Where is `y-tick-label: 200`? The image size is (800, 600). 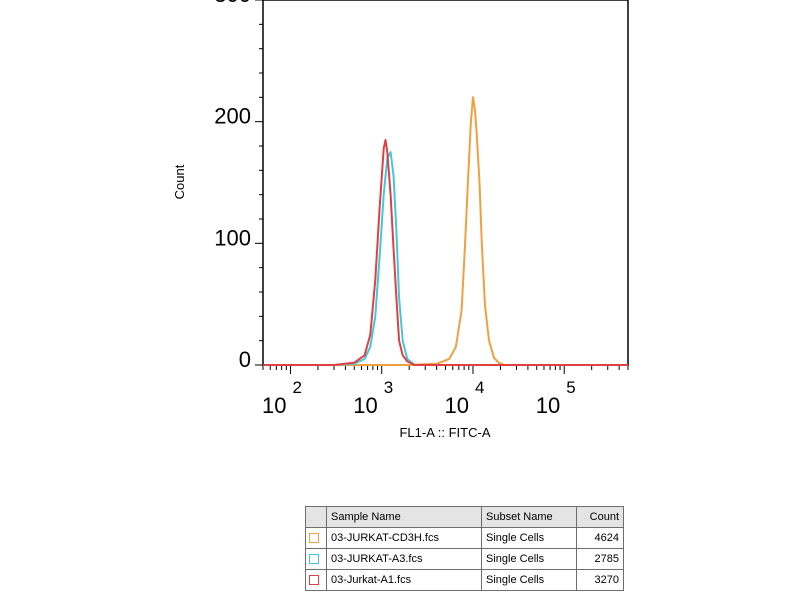
y-tick-label: 200 is located at coordinates (232, 116).